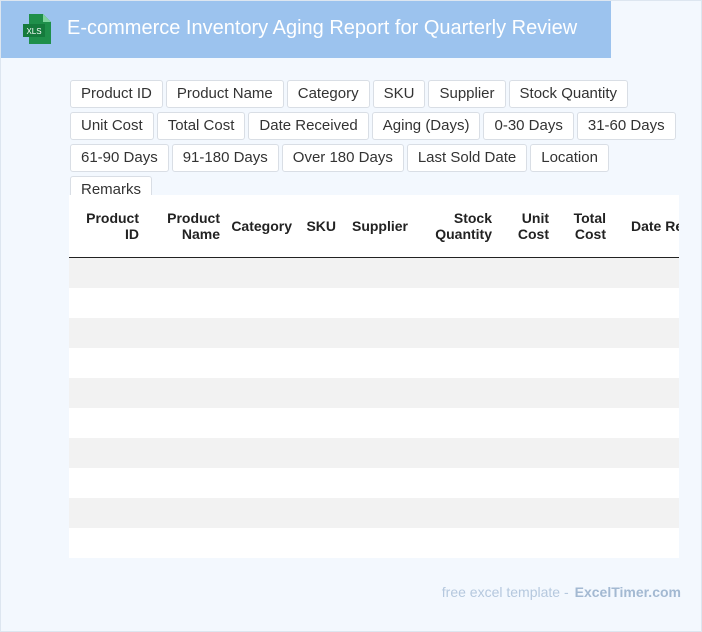  What do you see at coordinates (426, 126) in the screenshot?
I see `field-chip: Aging (Days)` at bounding box center [426, 126].